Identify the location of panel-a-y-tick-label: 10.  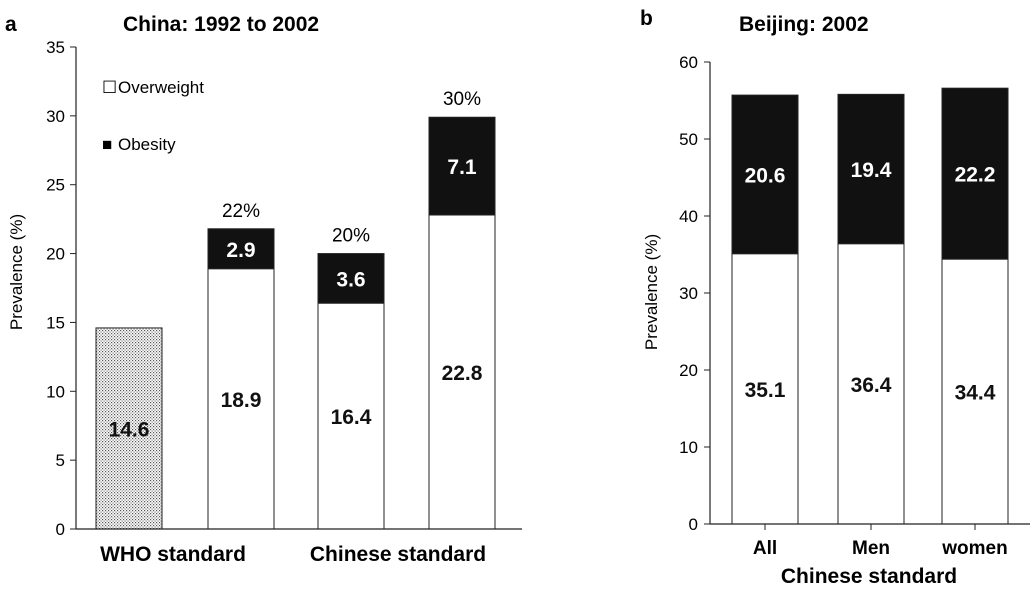
(55, 391).